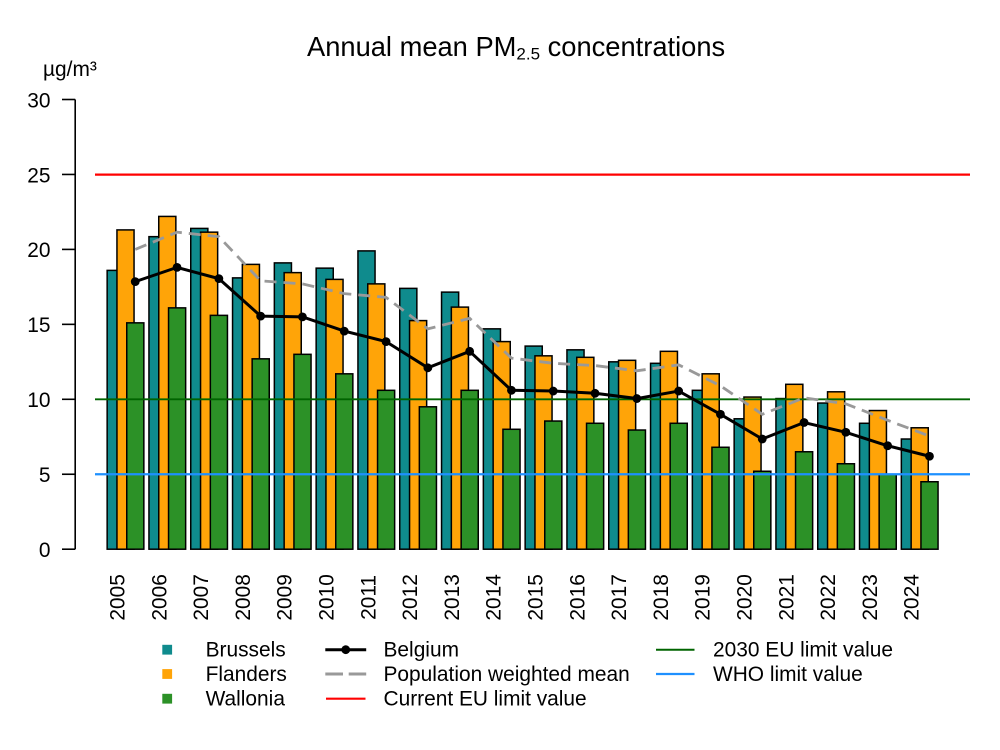  Describe the element at coordinates (45, 550) in the screenshot. I see `svg-text: 0` at that location.